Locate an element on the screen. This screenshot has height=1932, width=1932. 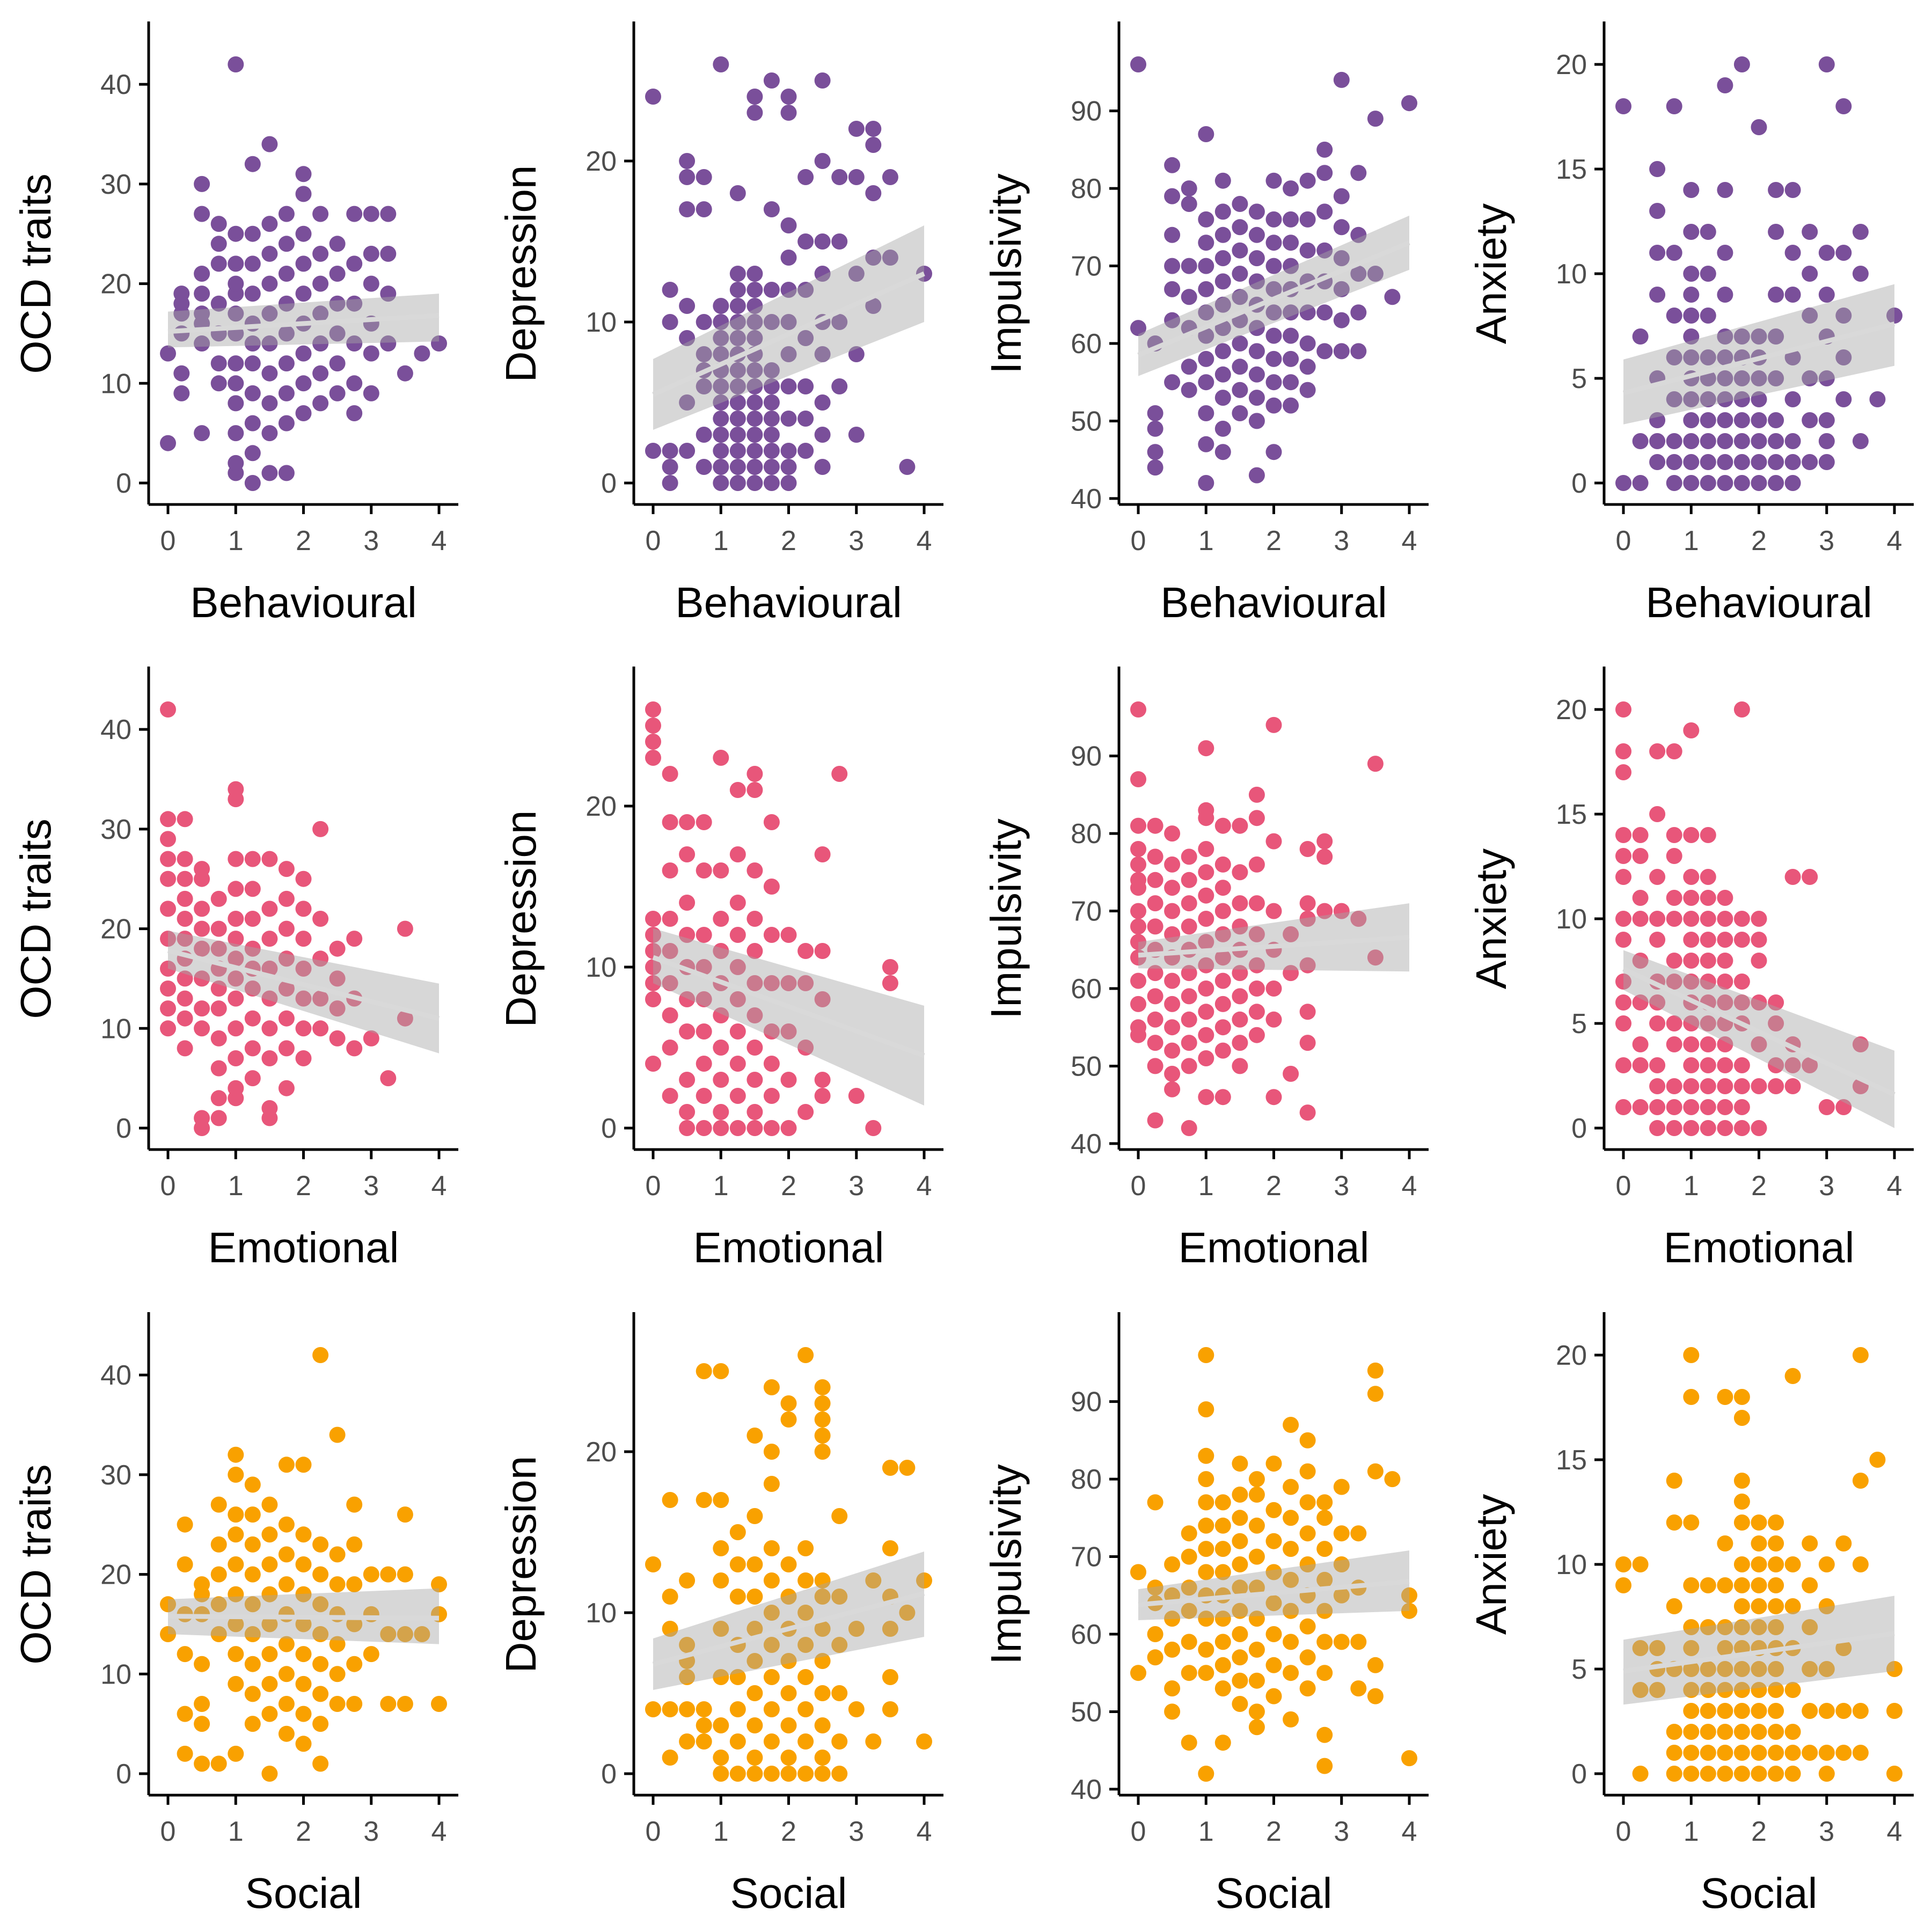
x-axis-title: Behavioural is located at coordinates (1758, 602).